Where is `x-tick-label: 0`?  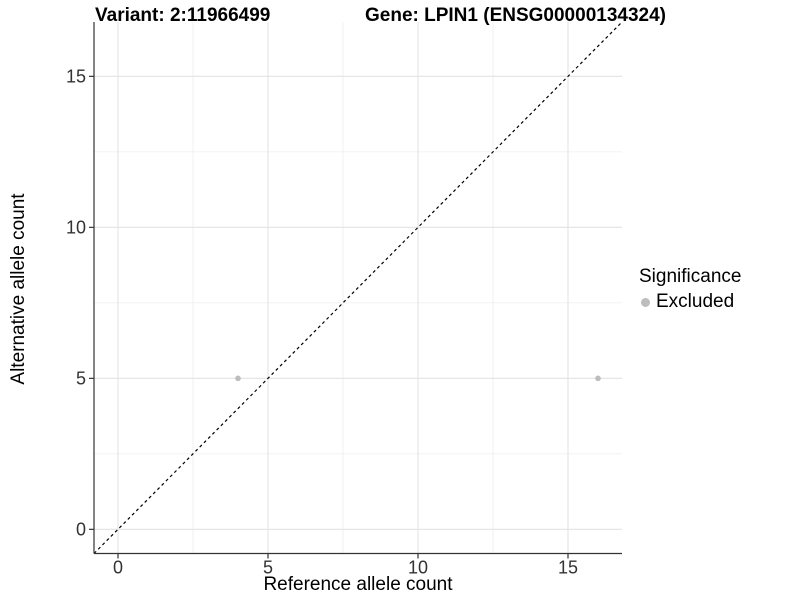 x-tick-label: 0 is located at coordinates (118, 568).